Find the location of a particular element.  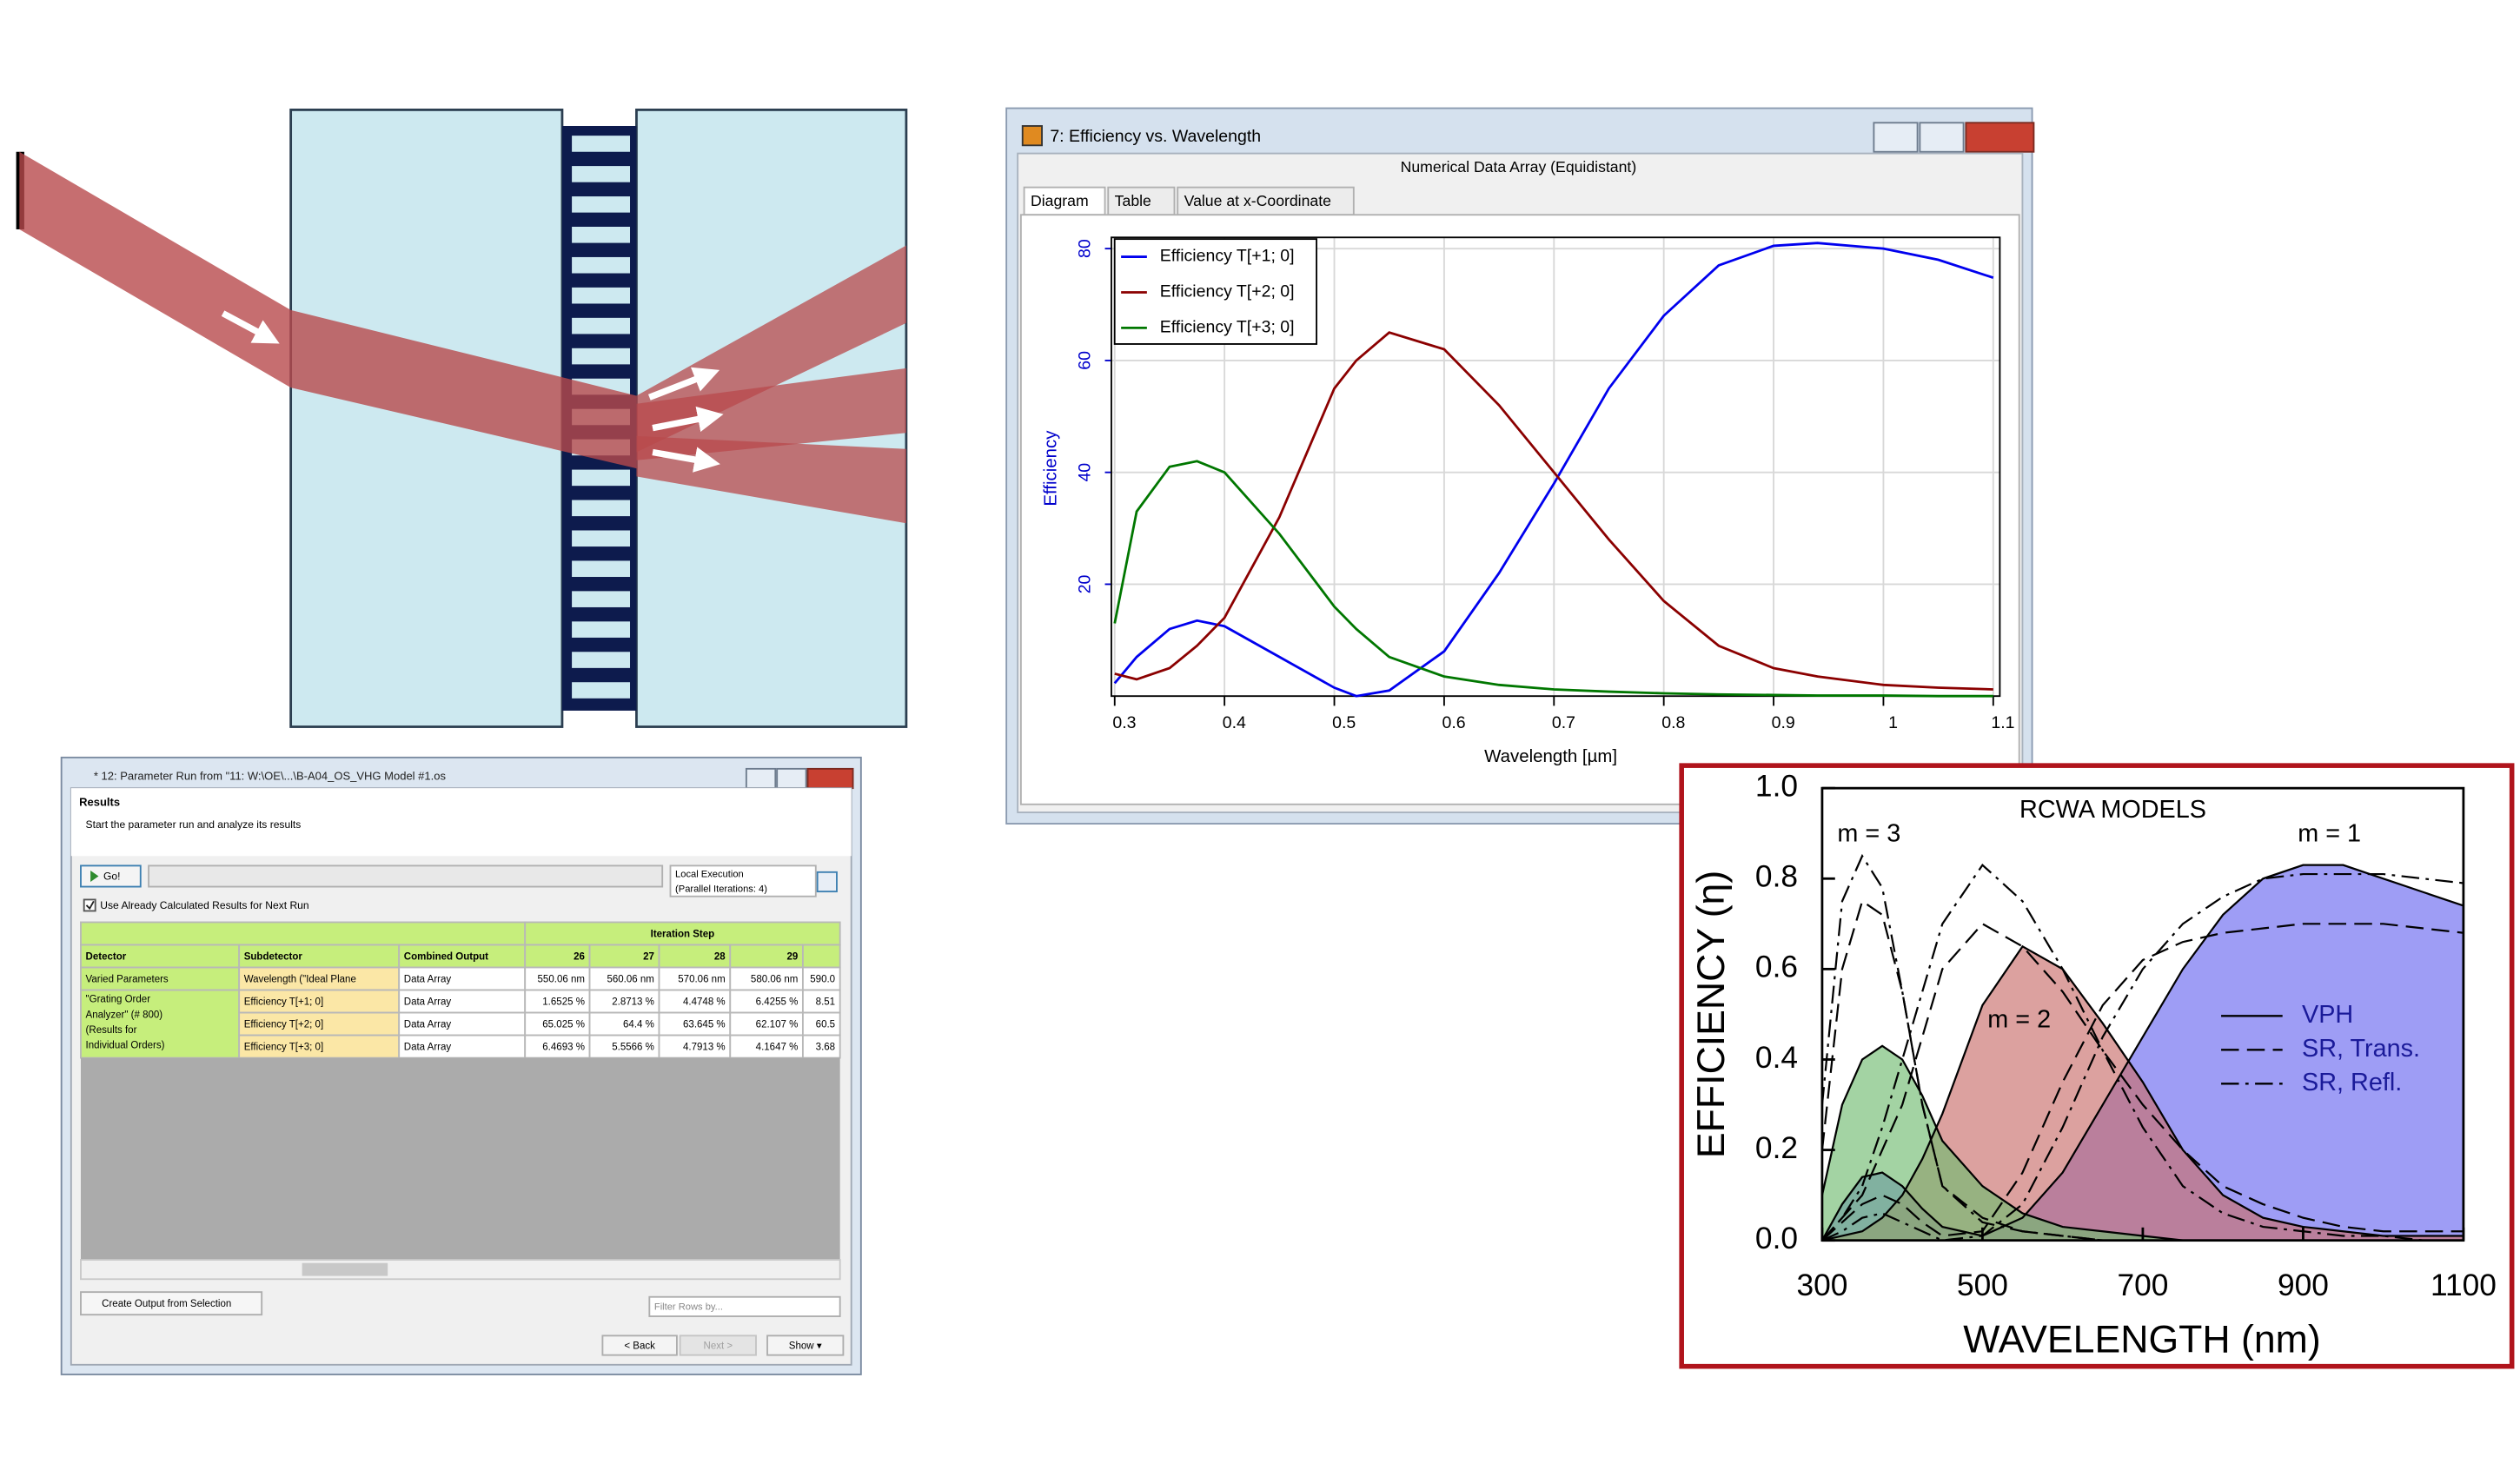

button-label: < Back is located at coordinates (639, 1346).